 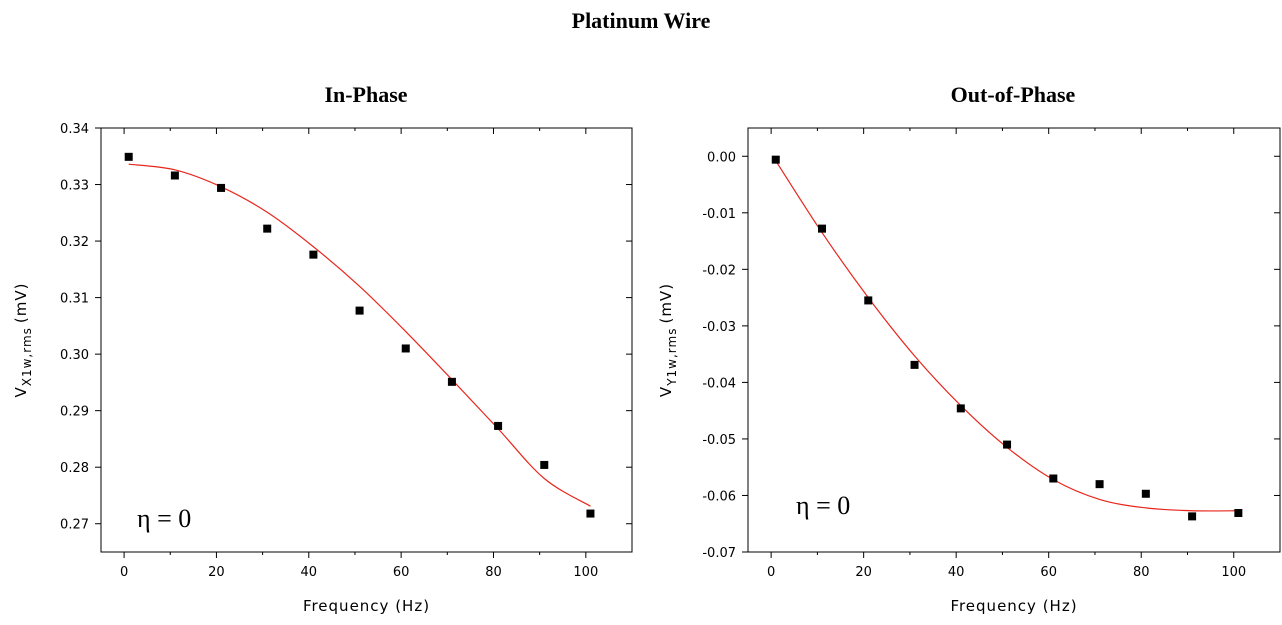 What do you see at coordinates (1141, 572) in the screenshot?
I see `out-of-phase-x-tick-label: 80` at bounding box center [1141, 572].